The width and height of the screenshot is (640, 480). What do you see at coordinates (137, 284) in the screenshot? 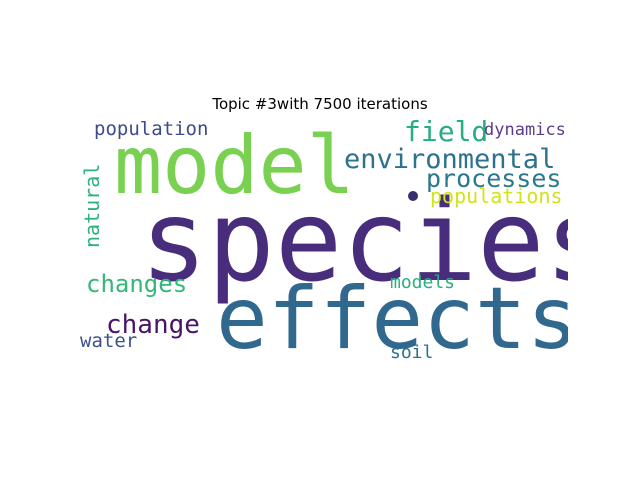
I see `word-changes: changes` at bounding box center [137, 284].